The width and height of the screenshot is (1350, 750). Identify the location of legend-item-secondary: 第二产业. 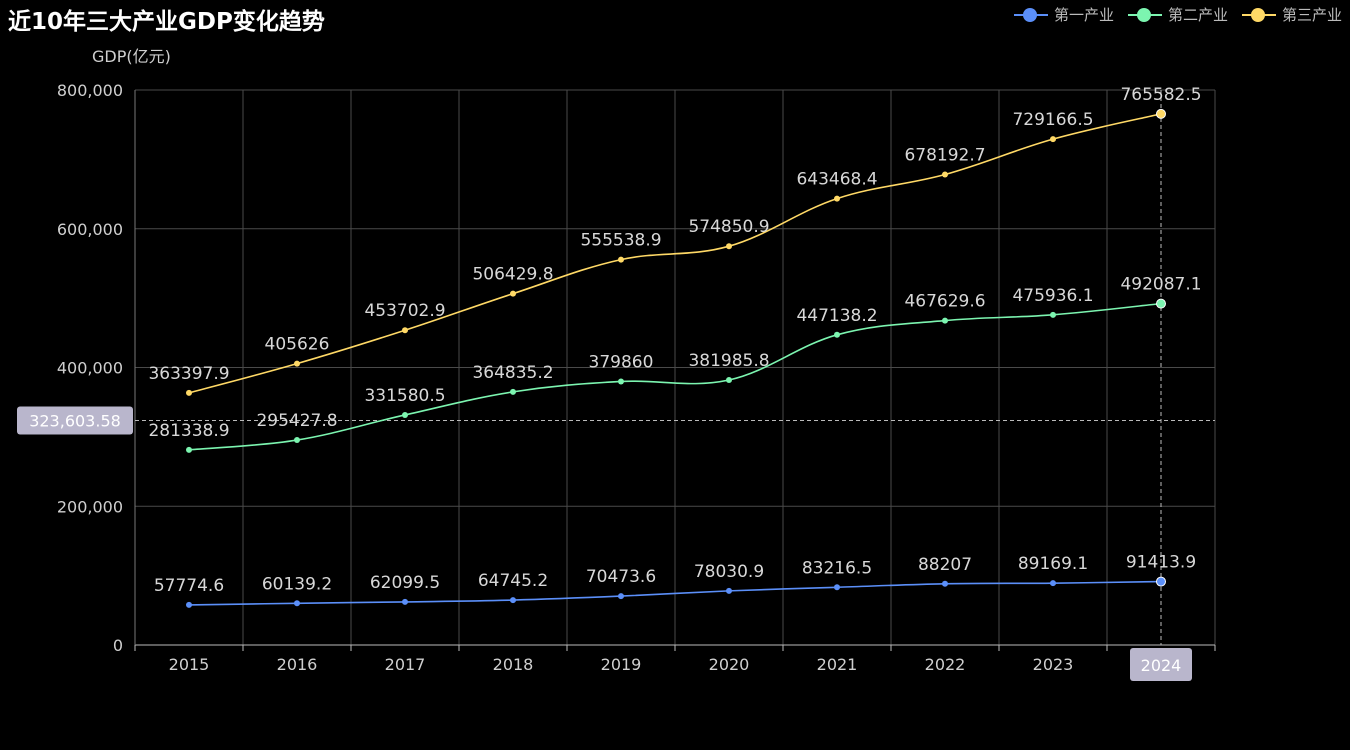
(1177, 14).